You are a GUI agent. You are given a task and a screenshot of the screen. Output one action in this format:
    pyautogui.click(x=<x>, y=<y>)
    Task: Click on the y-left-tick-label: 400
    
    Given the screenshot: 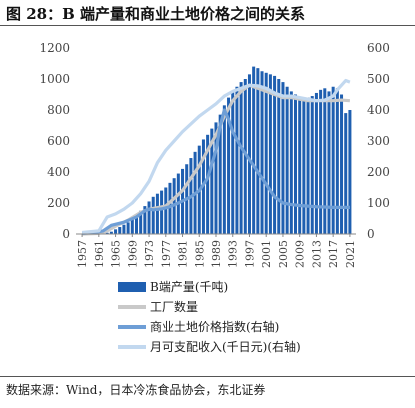 What is the action you would take?
    pyautogui.click(x=58, y=172)
    